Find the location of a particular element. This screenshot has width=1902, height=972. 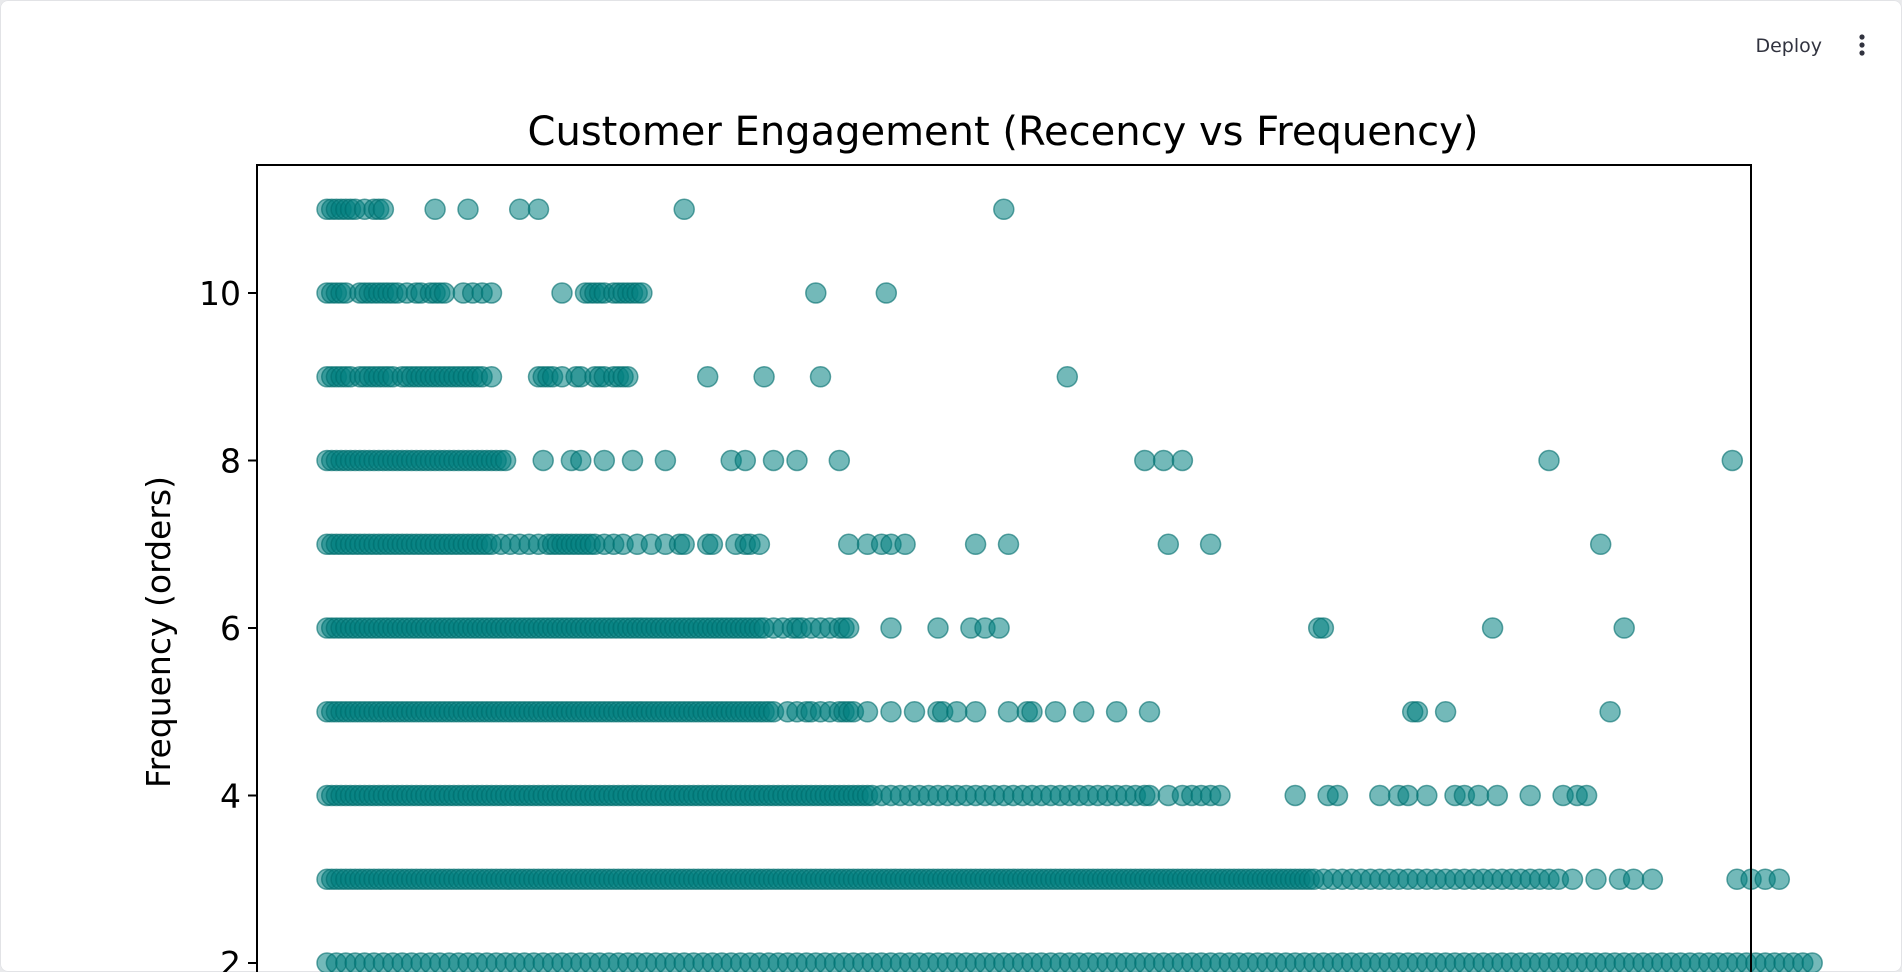

kebab-vertical-icon is located at coordinates (1862, 46).